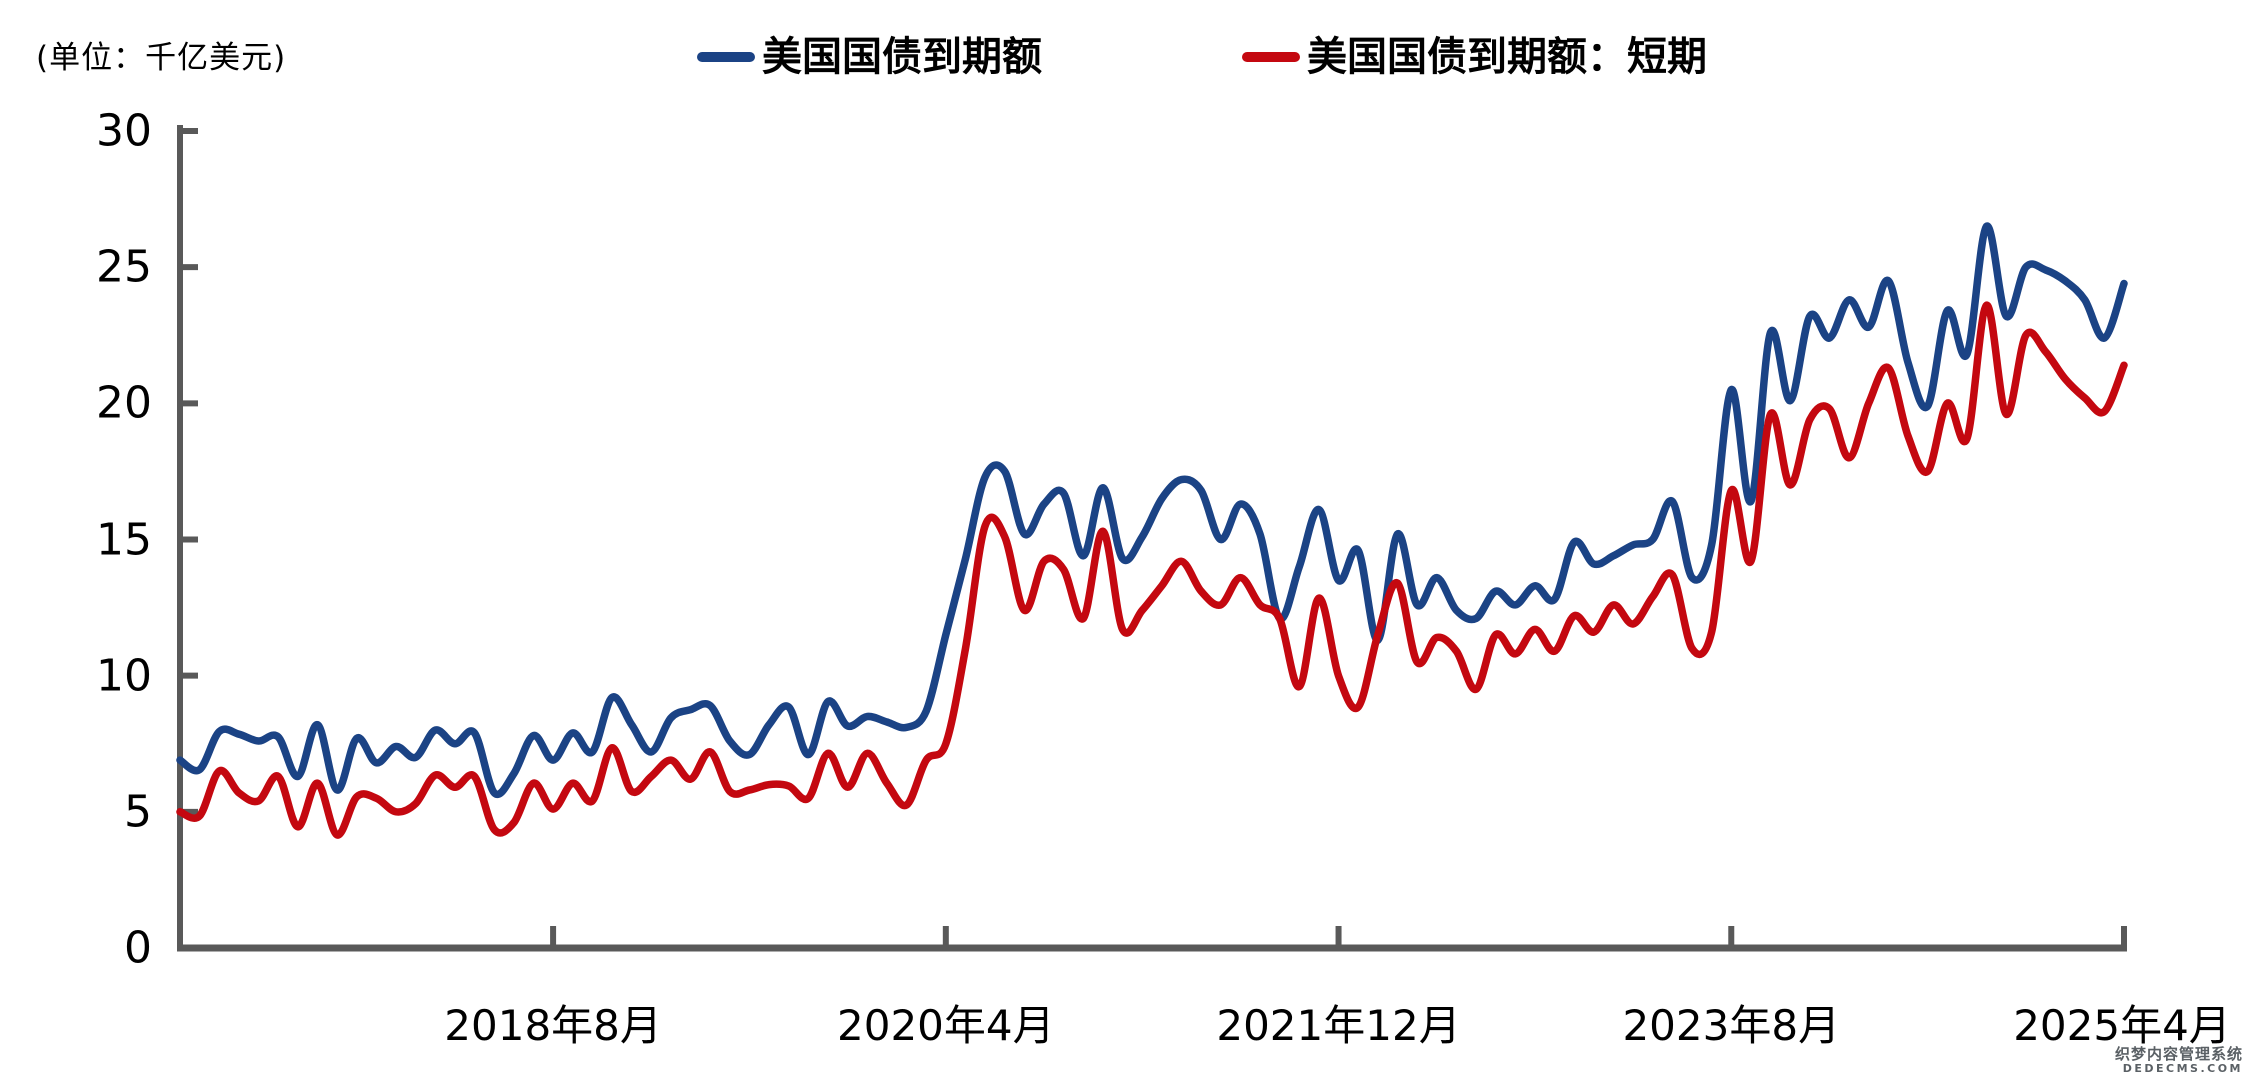  Describe the element at coordinates (138, 812) in the screenshot. I see `y-axis-tick-label: 5` at that location.